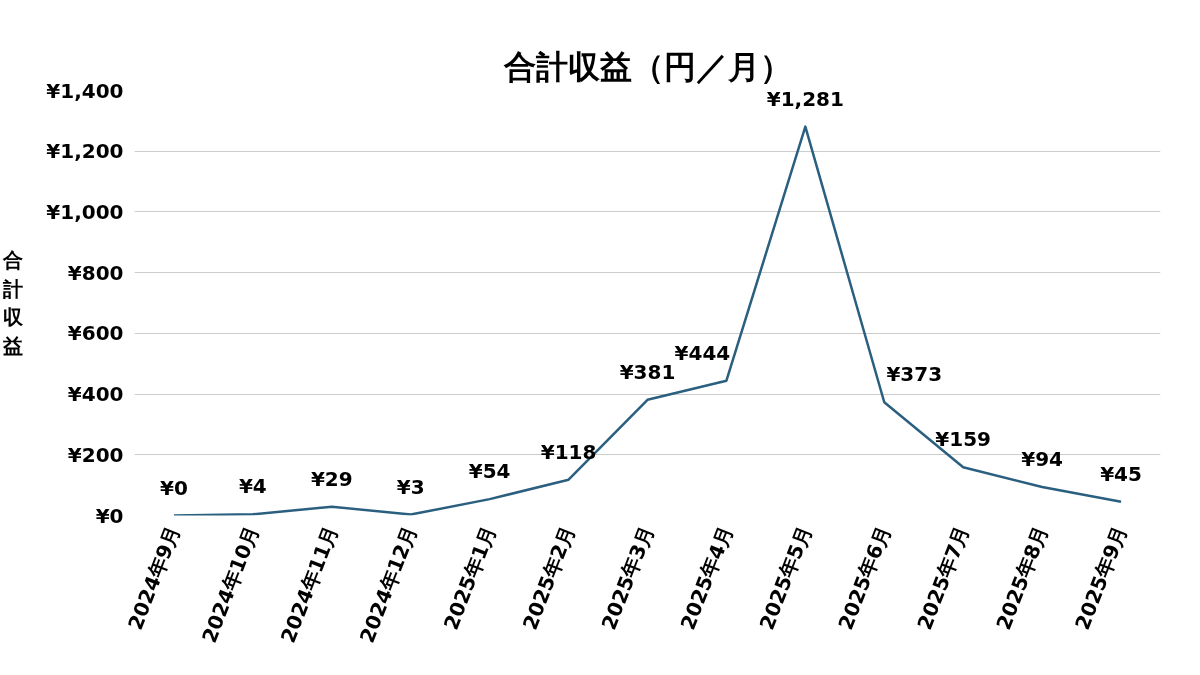  What do you see at coordinates (963, 439) in the screenshot?
I see `data-label: ¥159` at bounding box center [963, 439].